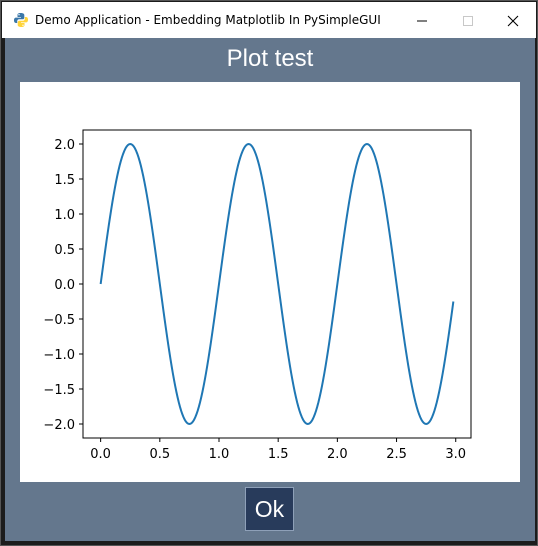 This screenshot has width=538, height=546. I want to click on y-tick-label: −0.5, so click(59, 320).